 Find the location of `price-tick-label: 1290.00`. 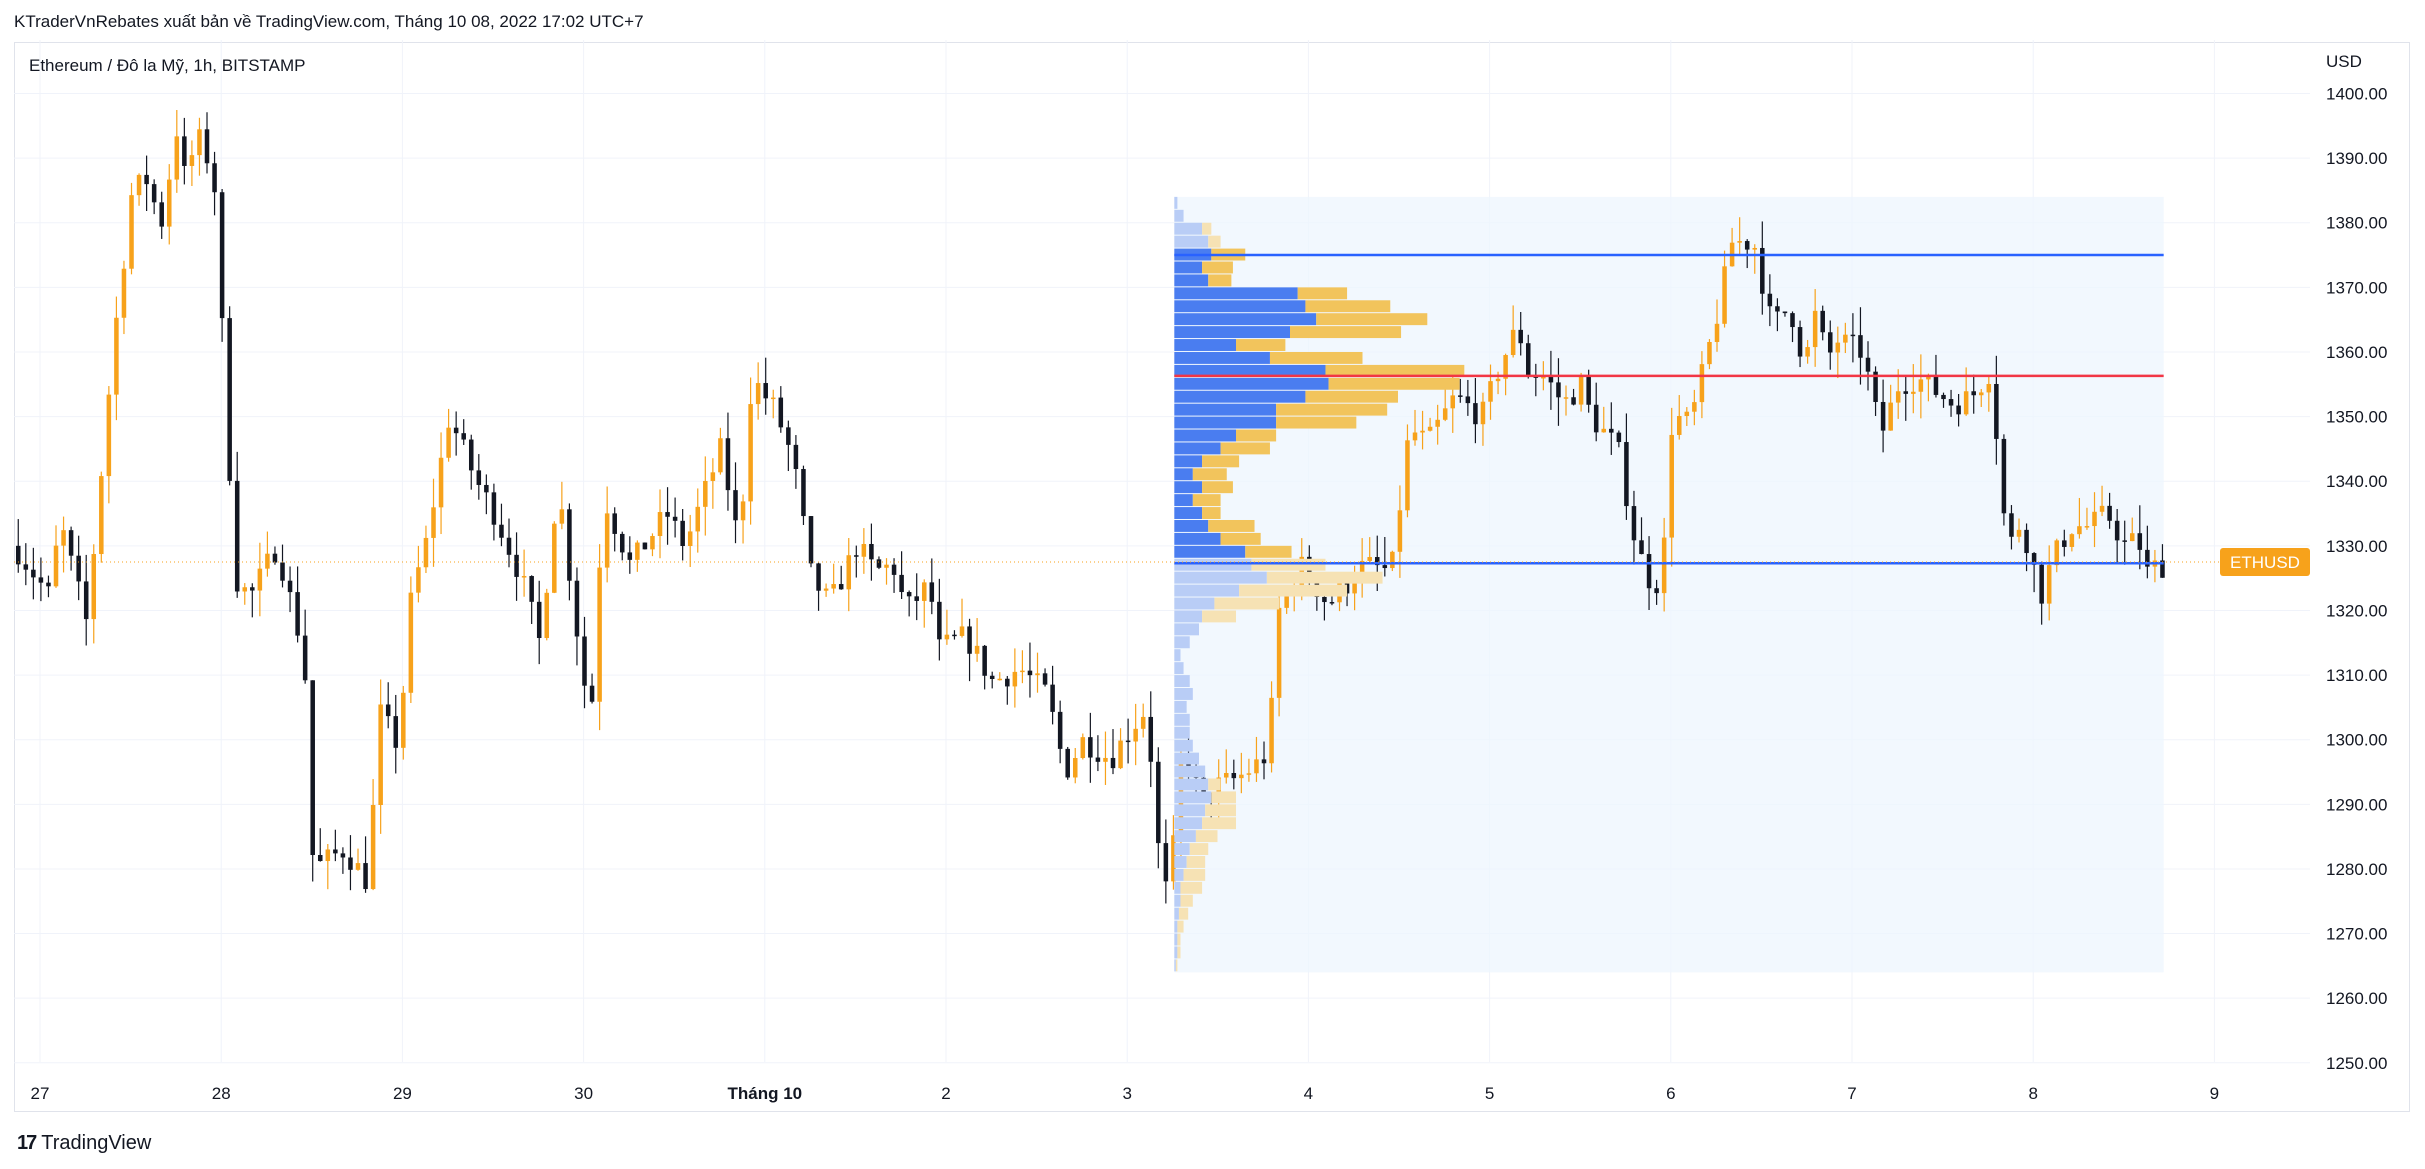

price-tick-label: 1290.00 is located at coordinates (2356, 804).